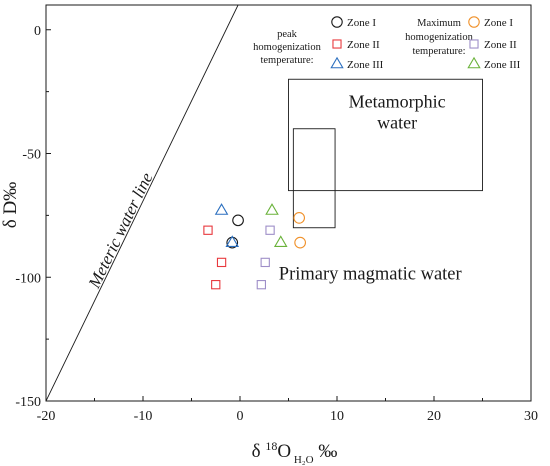 This screenshot has width=550, height=466. Describe the element at coordinates (10, 205) in the screenshot. I see `y-axis-title: δ D‰` at that location.